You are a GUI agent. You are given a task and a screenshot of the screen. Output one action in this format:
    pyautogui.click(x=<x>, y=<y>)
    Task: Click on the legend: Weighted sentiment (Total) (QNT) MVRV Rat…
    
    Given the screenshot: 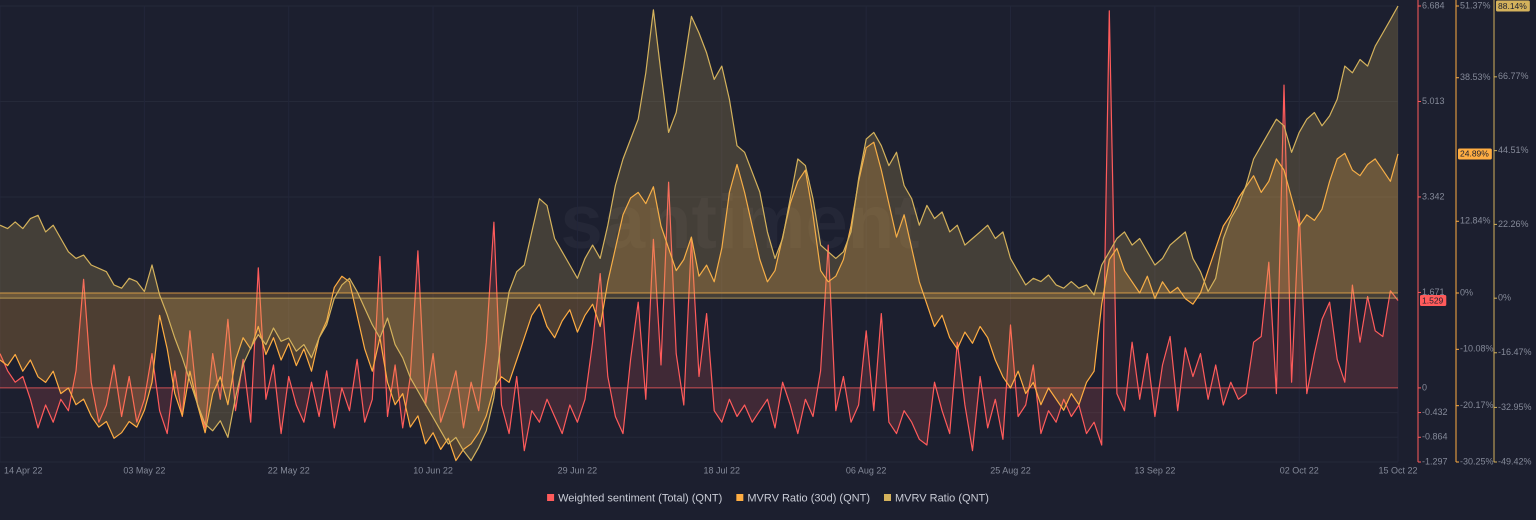 What is the action you would take?
    pyautogui.click(x=768, y=498)
    